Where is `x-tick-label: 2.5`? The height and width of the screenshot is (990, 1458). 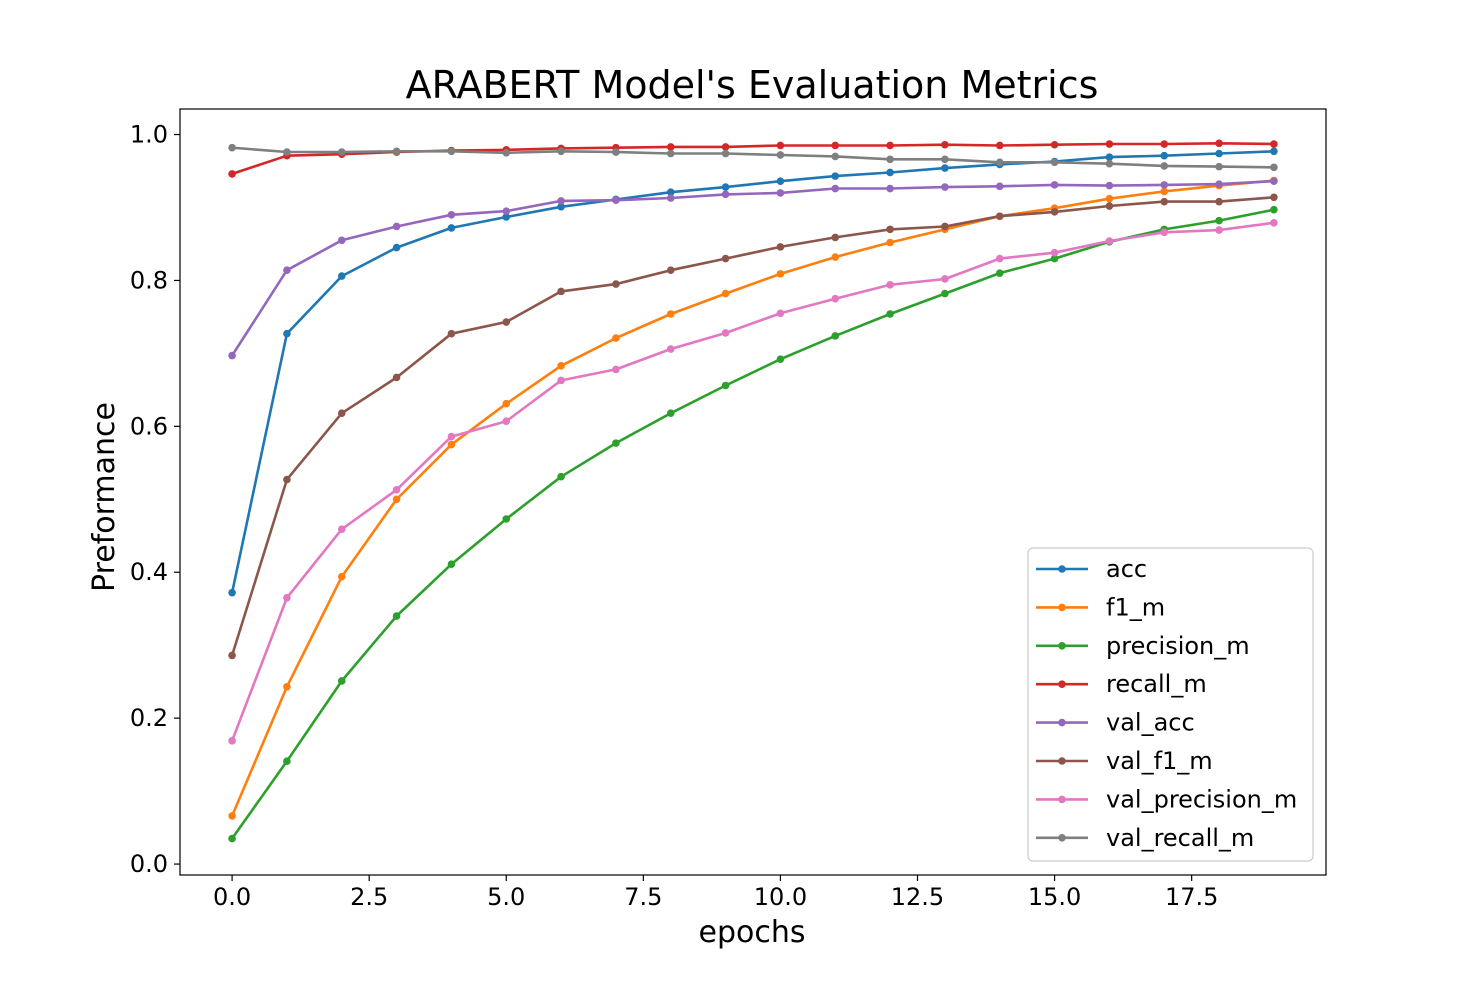
x-tick-label: 2.5 is located at coordinates (369, 897).